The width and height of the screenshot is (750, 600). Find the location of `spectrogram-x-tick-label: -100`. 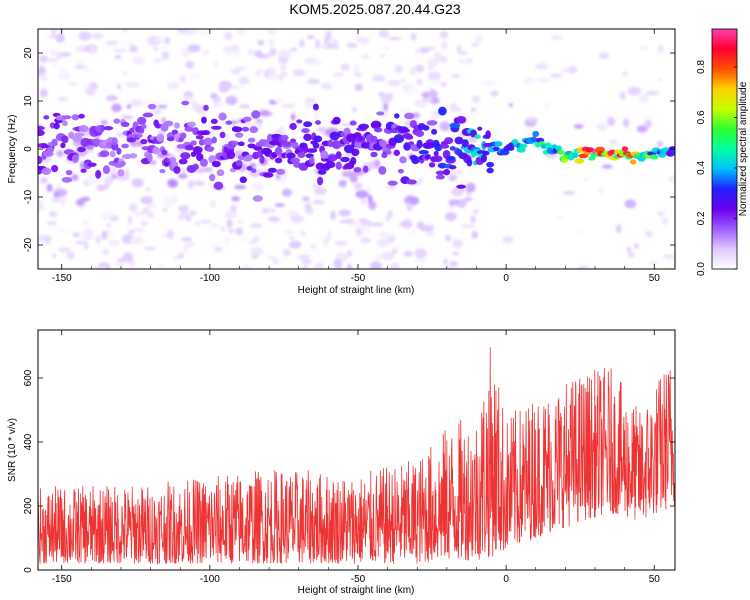

spectrogram-x-tick-label: -100 is located at coordinates (210, 278).